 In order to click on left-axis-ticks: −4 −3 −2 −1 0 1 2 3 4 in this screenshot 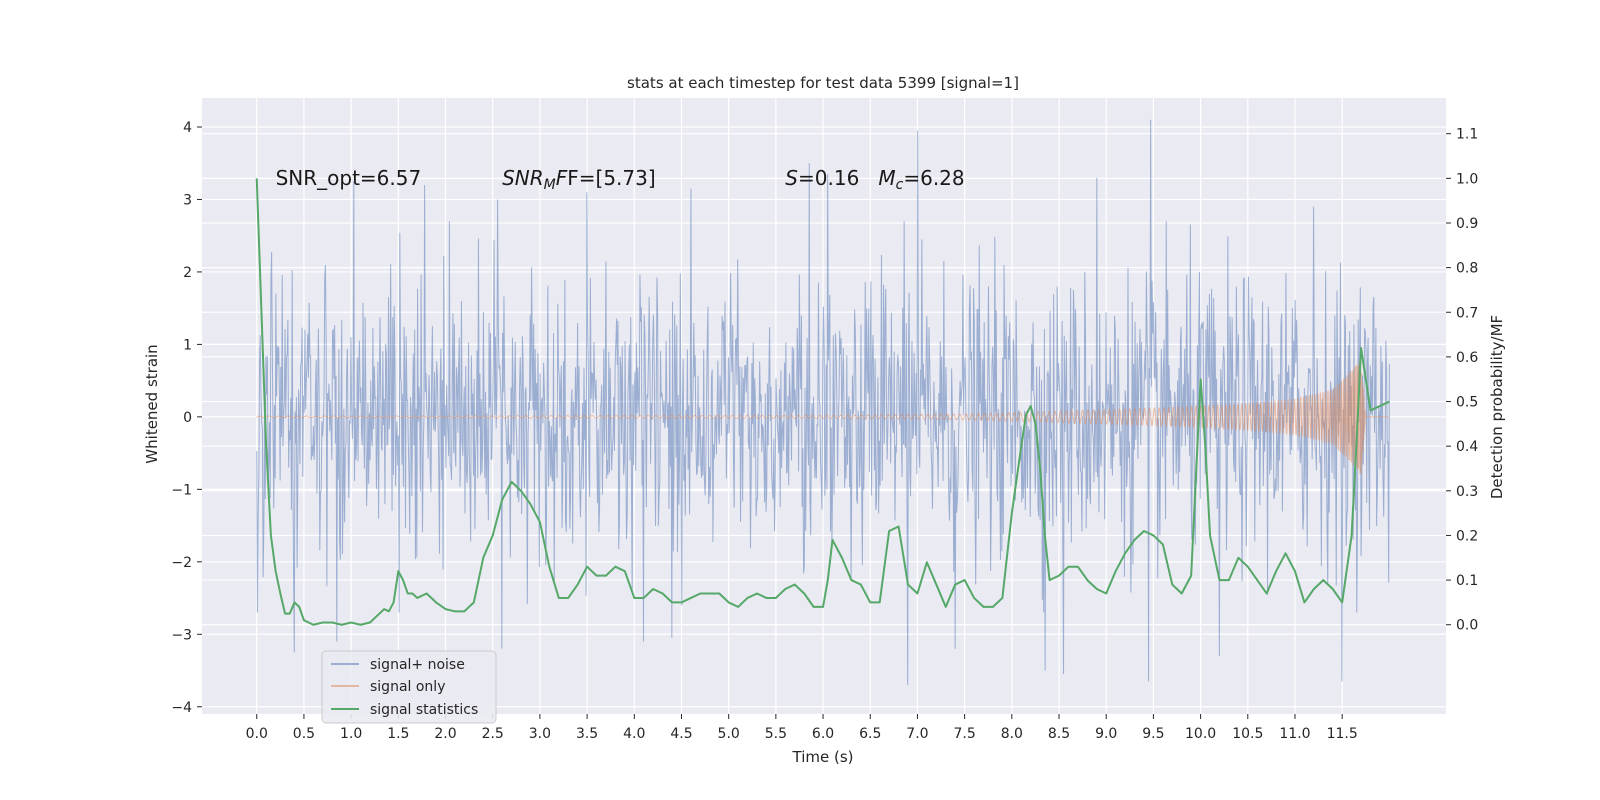, I will do `click(186, 418)`.